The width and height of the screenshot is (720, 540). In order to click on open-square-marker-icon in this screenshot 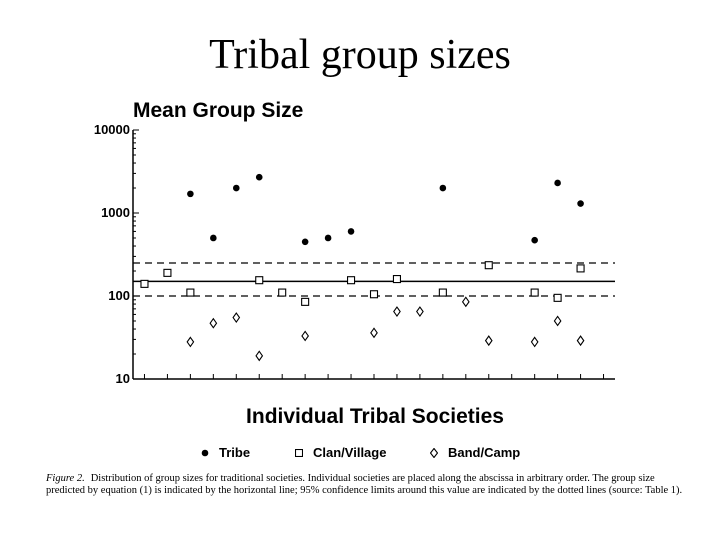, I will do `click(299, 452)`.